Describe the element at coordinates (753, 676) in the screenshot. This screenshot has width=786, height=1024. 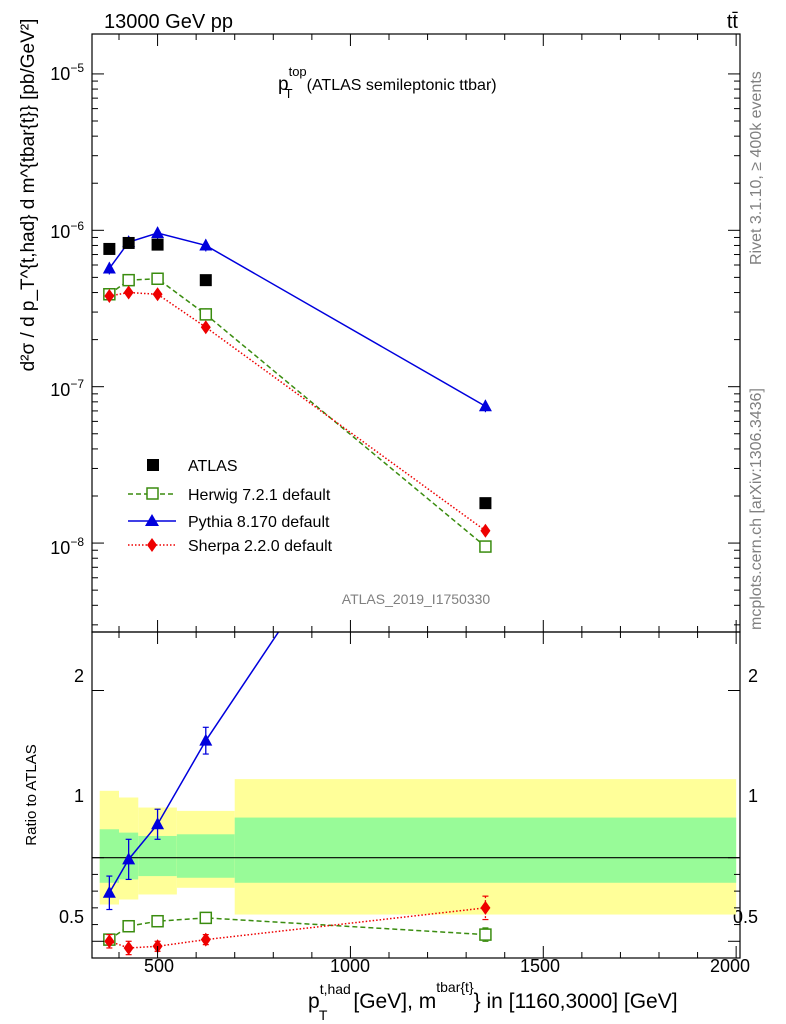
I see `ratio-ytick-2-right: 2` at that location.